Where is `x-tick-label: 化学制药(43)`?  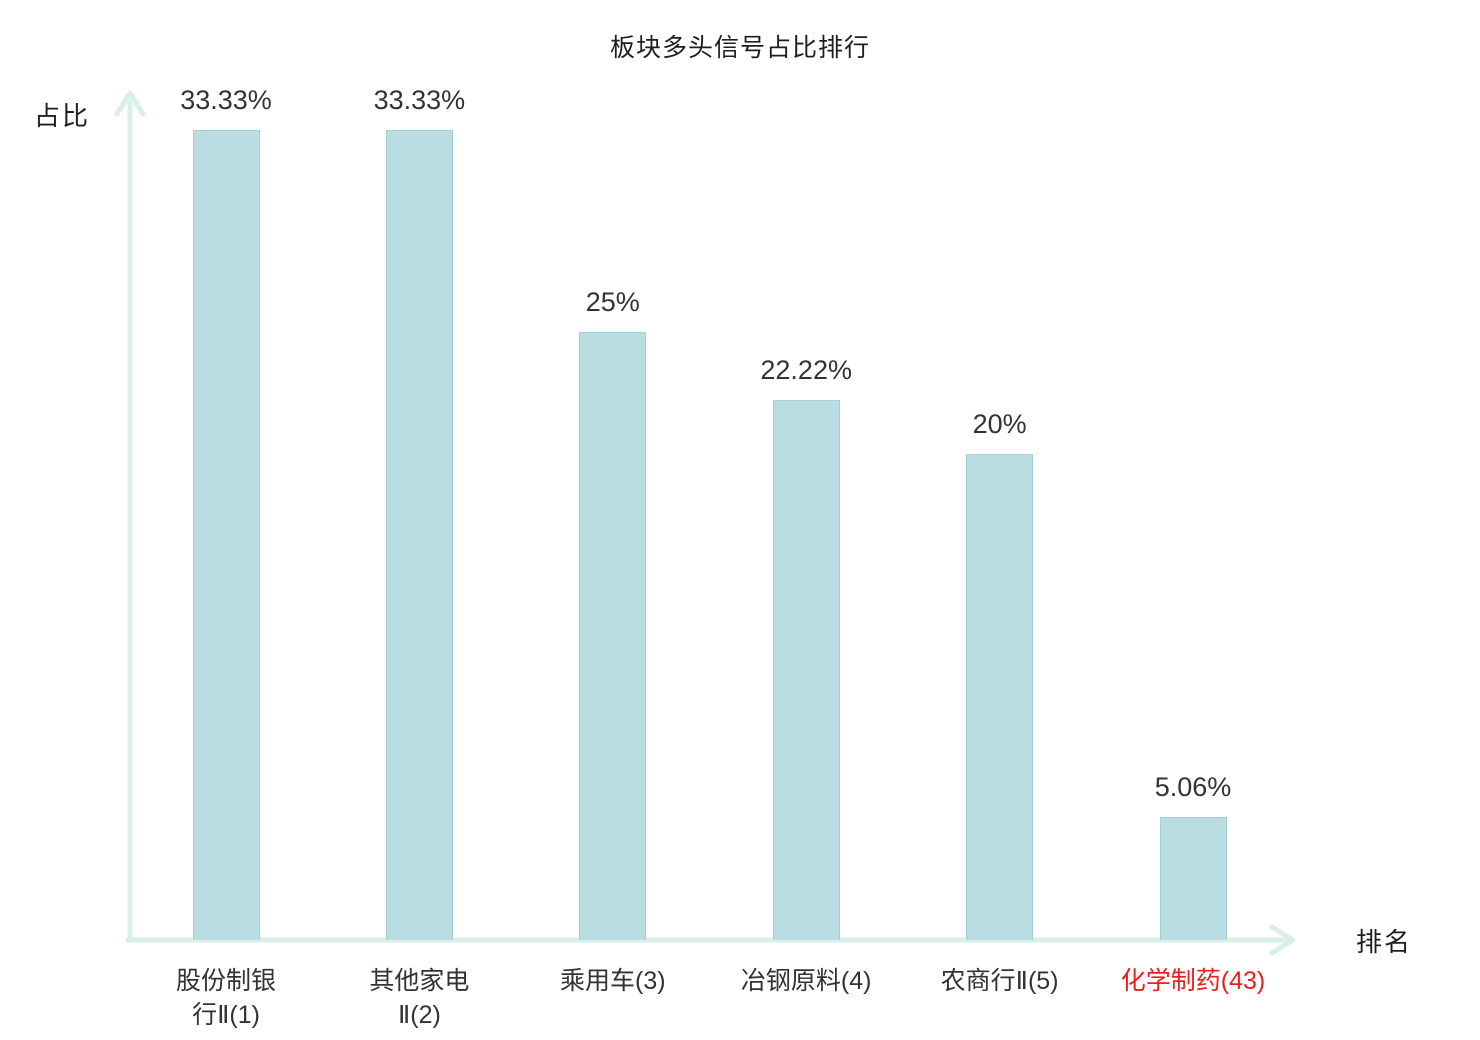 x-tick-label: 化学制药(43) is located at coordinates (1193, 981).